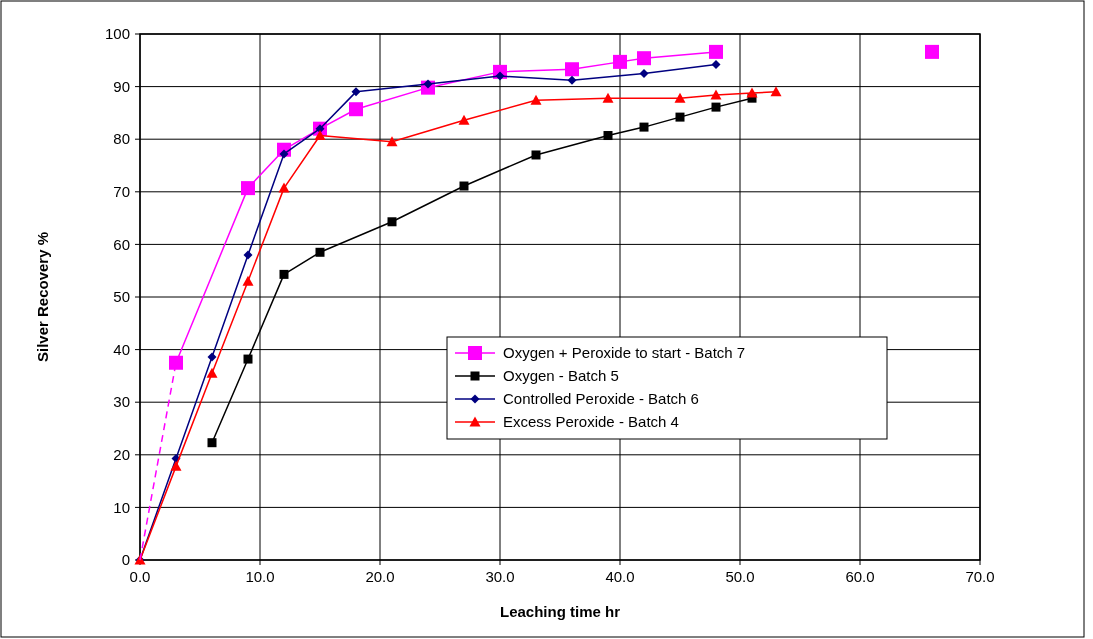 The image size is (1093, 639). What do you see at coordinates (560, 611) in the screenshot?
I see `x-axis-title: Leaching time hr` at bounding box center [560, 611].